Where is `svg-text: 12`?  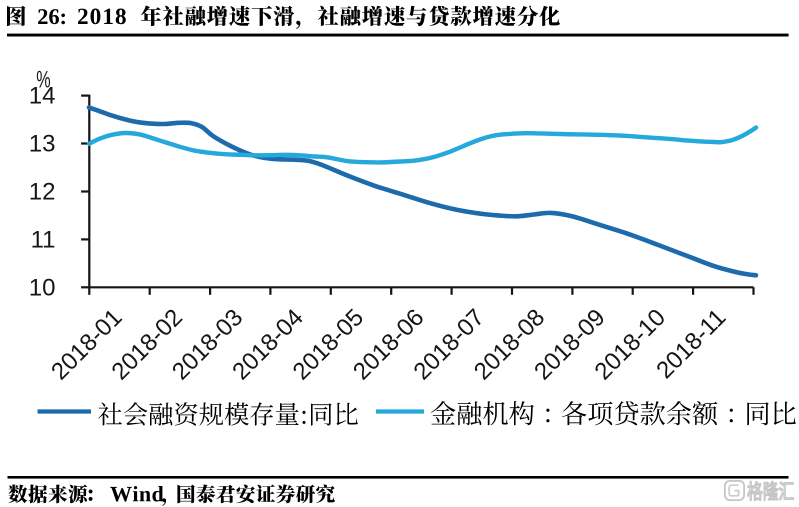
svg-text: 12 is located at coordinates (42, 192).